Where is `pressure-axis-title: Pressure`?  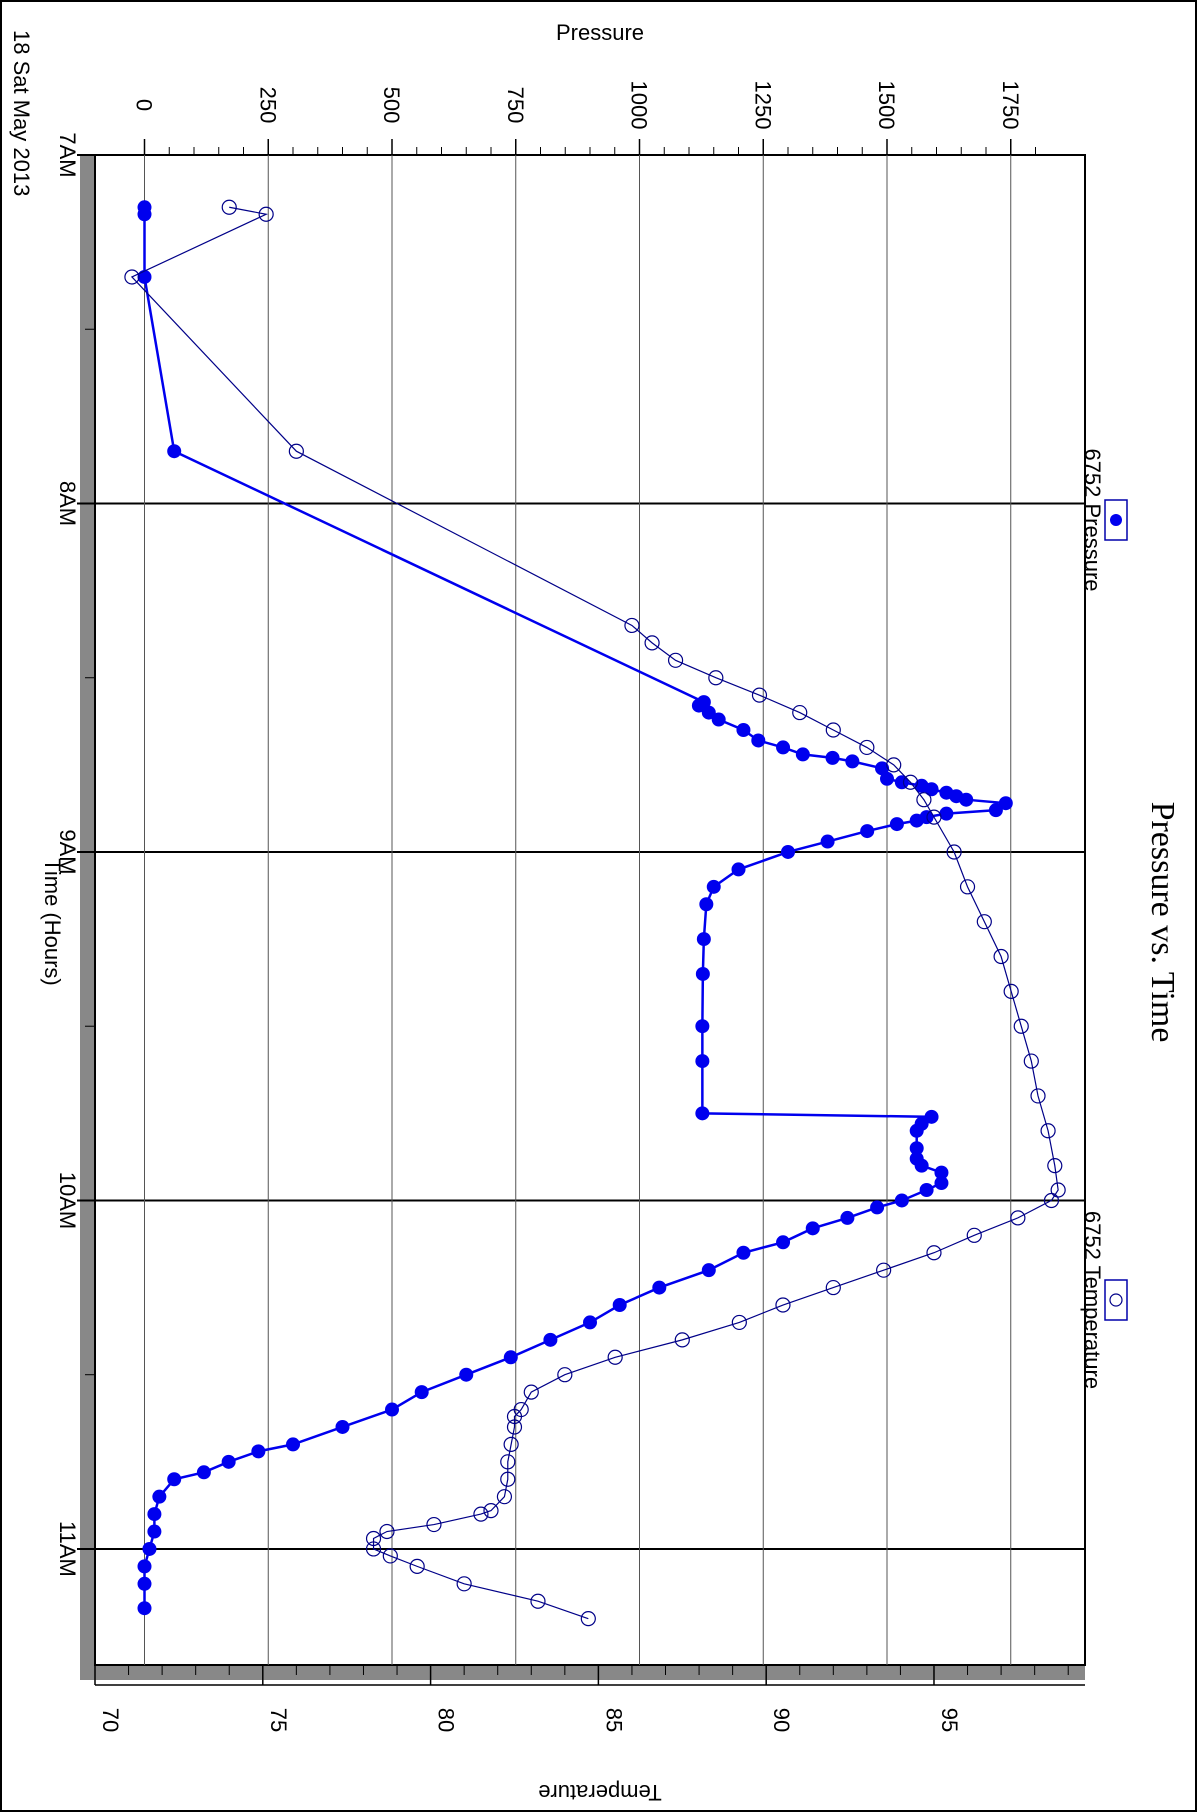
pressure-axis-title: Pressure is located at coordinates (600, 32).